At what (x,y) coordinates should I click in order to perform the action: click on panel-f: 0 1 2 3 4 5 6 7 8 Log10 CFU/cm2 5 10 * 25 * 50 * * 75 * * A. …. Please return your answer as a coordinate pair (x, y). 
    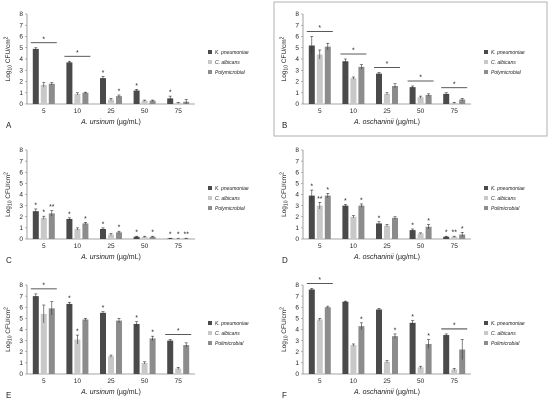
    Looking at the image, I should click on (402, 338).